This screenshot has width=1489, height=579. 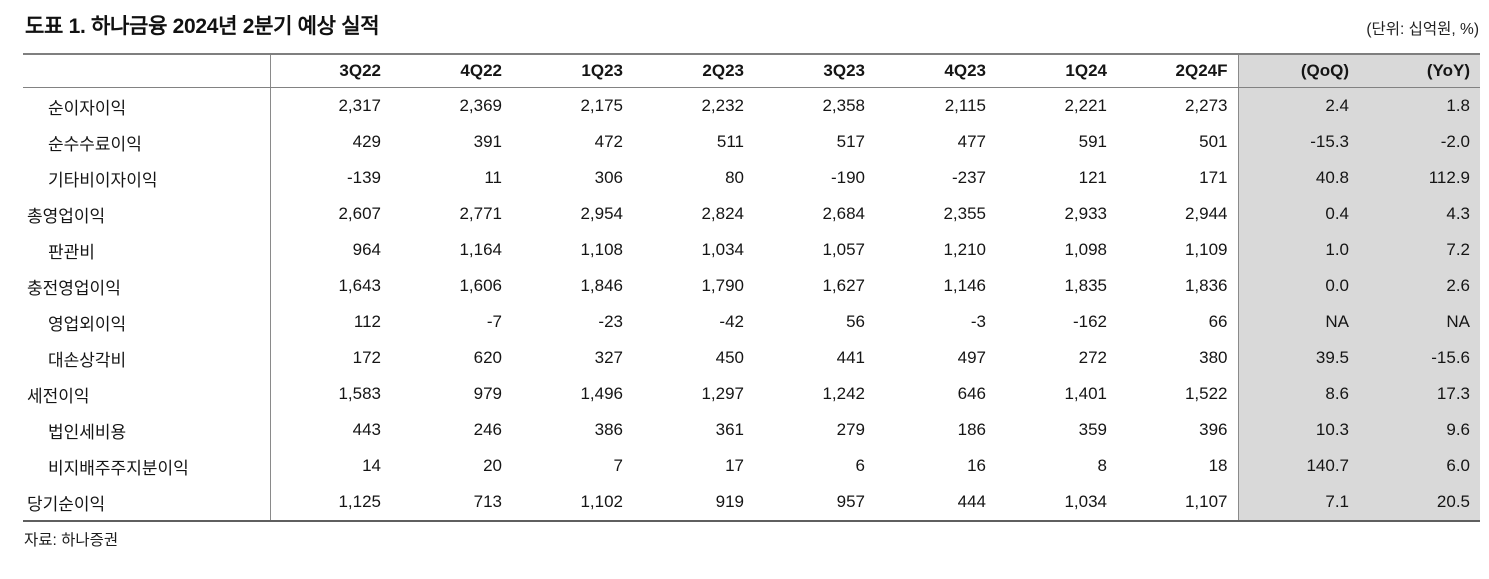 I want to click on cell-value: 443, so click(x=366, y=429).